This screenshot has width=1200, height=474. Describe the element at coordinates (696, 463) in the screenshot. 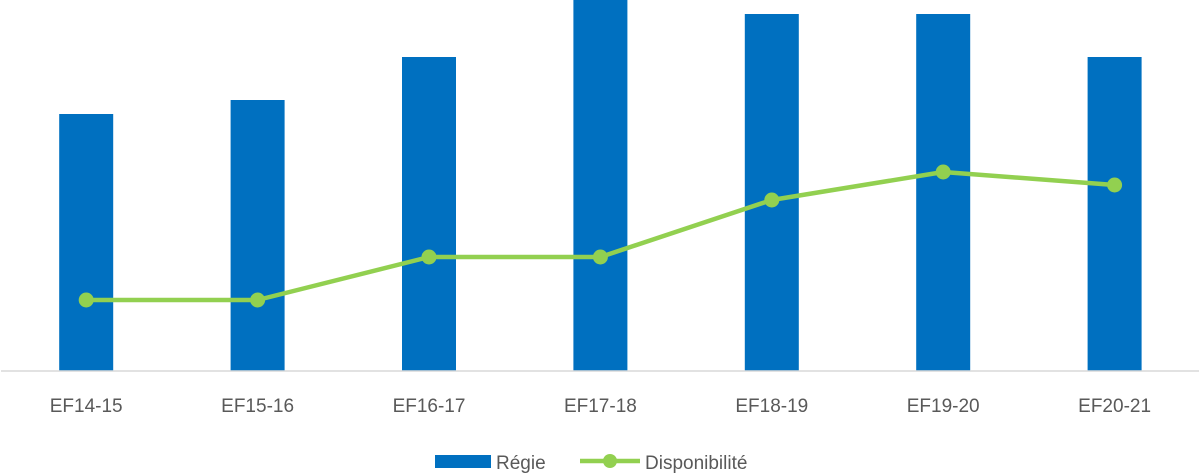

I see `legend-label-disponibilite: Disponibilité` at that location.